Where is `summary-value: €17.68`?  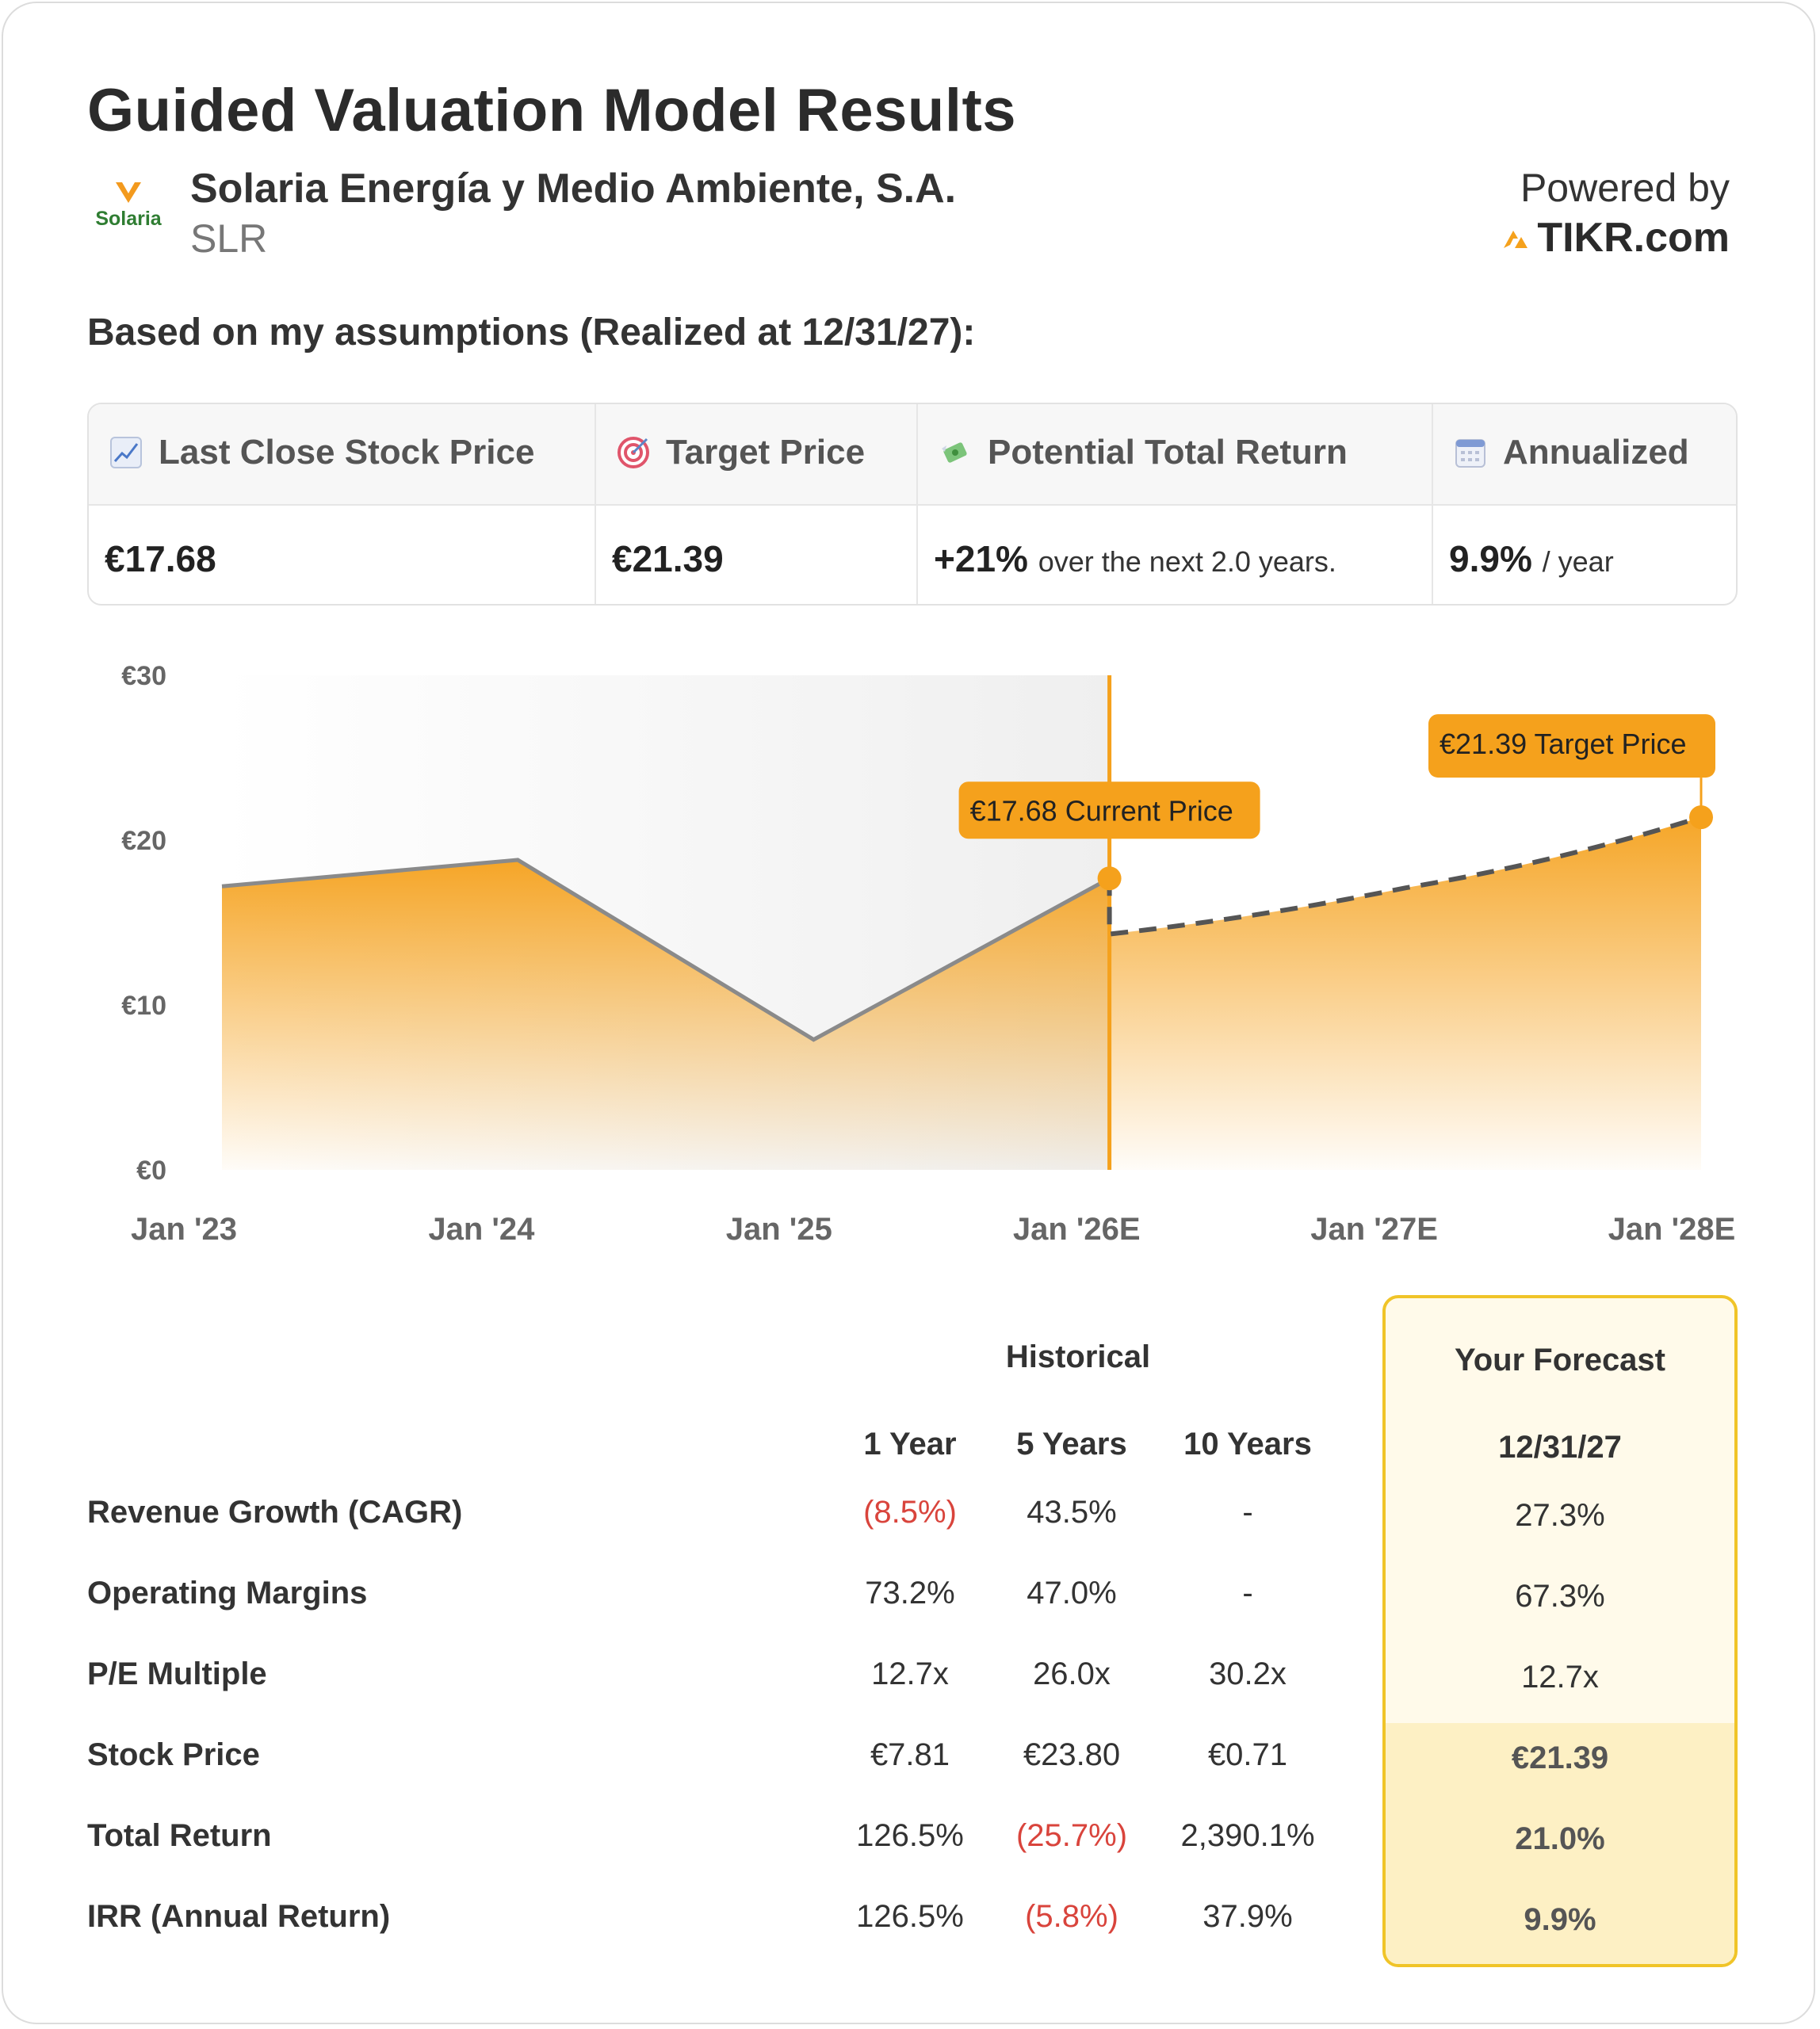
summary-value: €17.68 is located at coordinates (160, 558).